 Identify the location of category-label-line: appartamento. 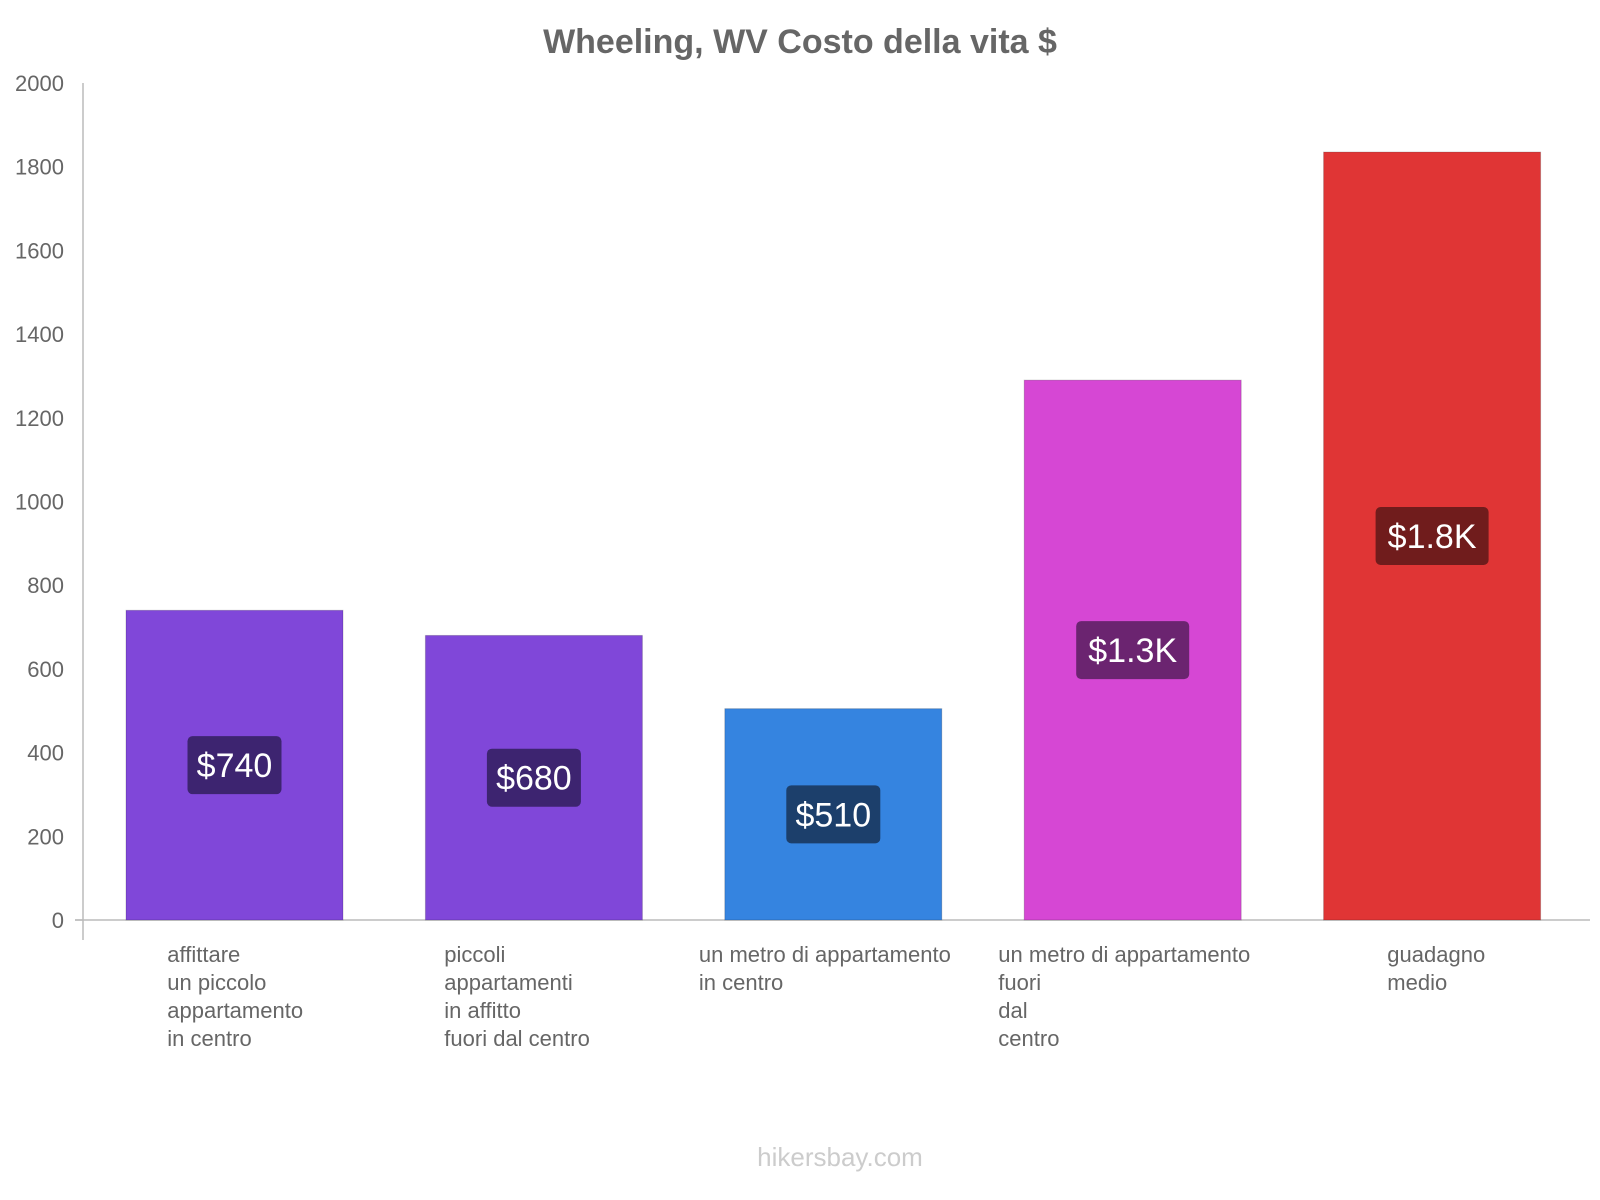
(235, 1010).